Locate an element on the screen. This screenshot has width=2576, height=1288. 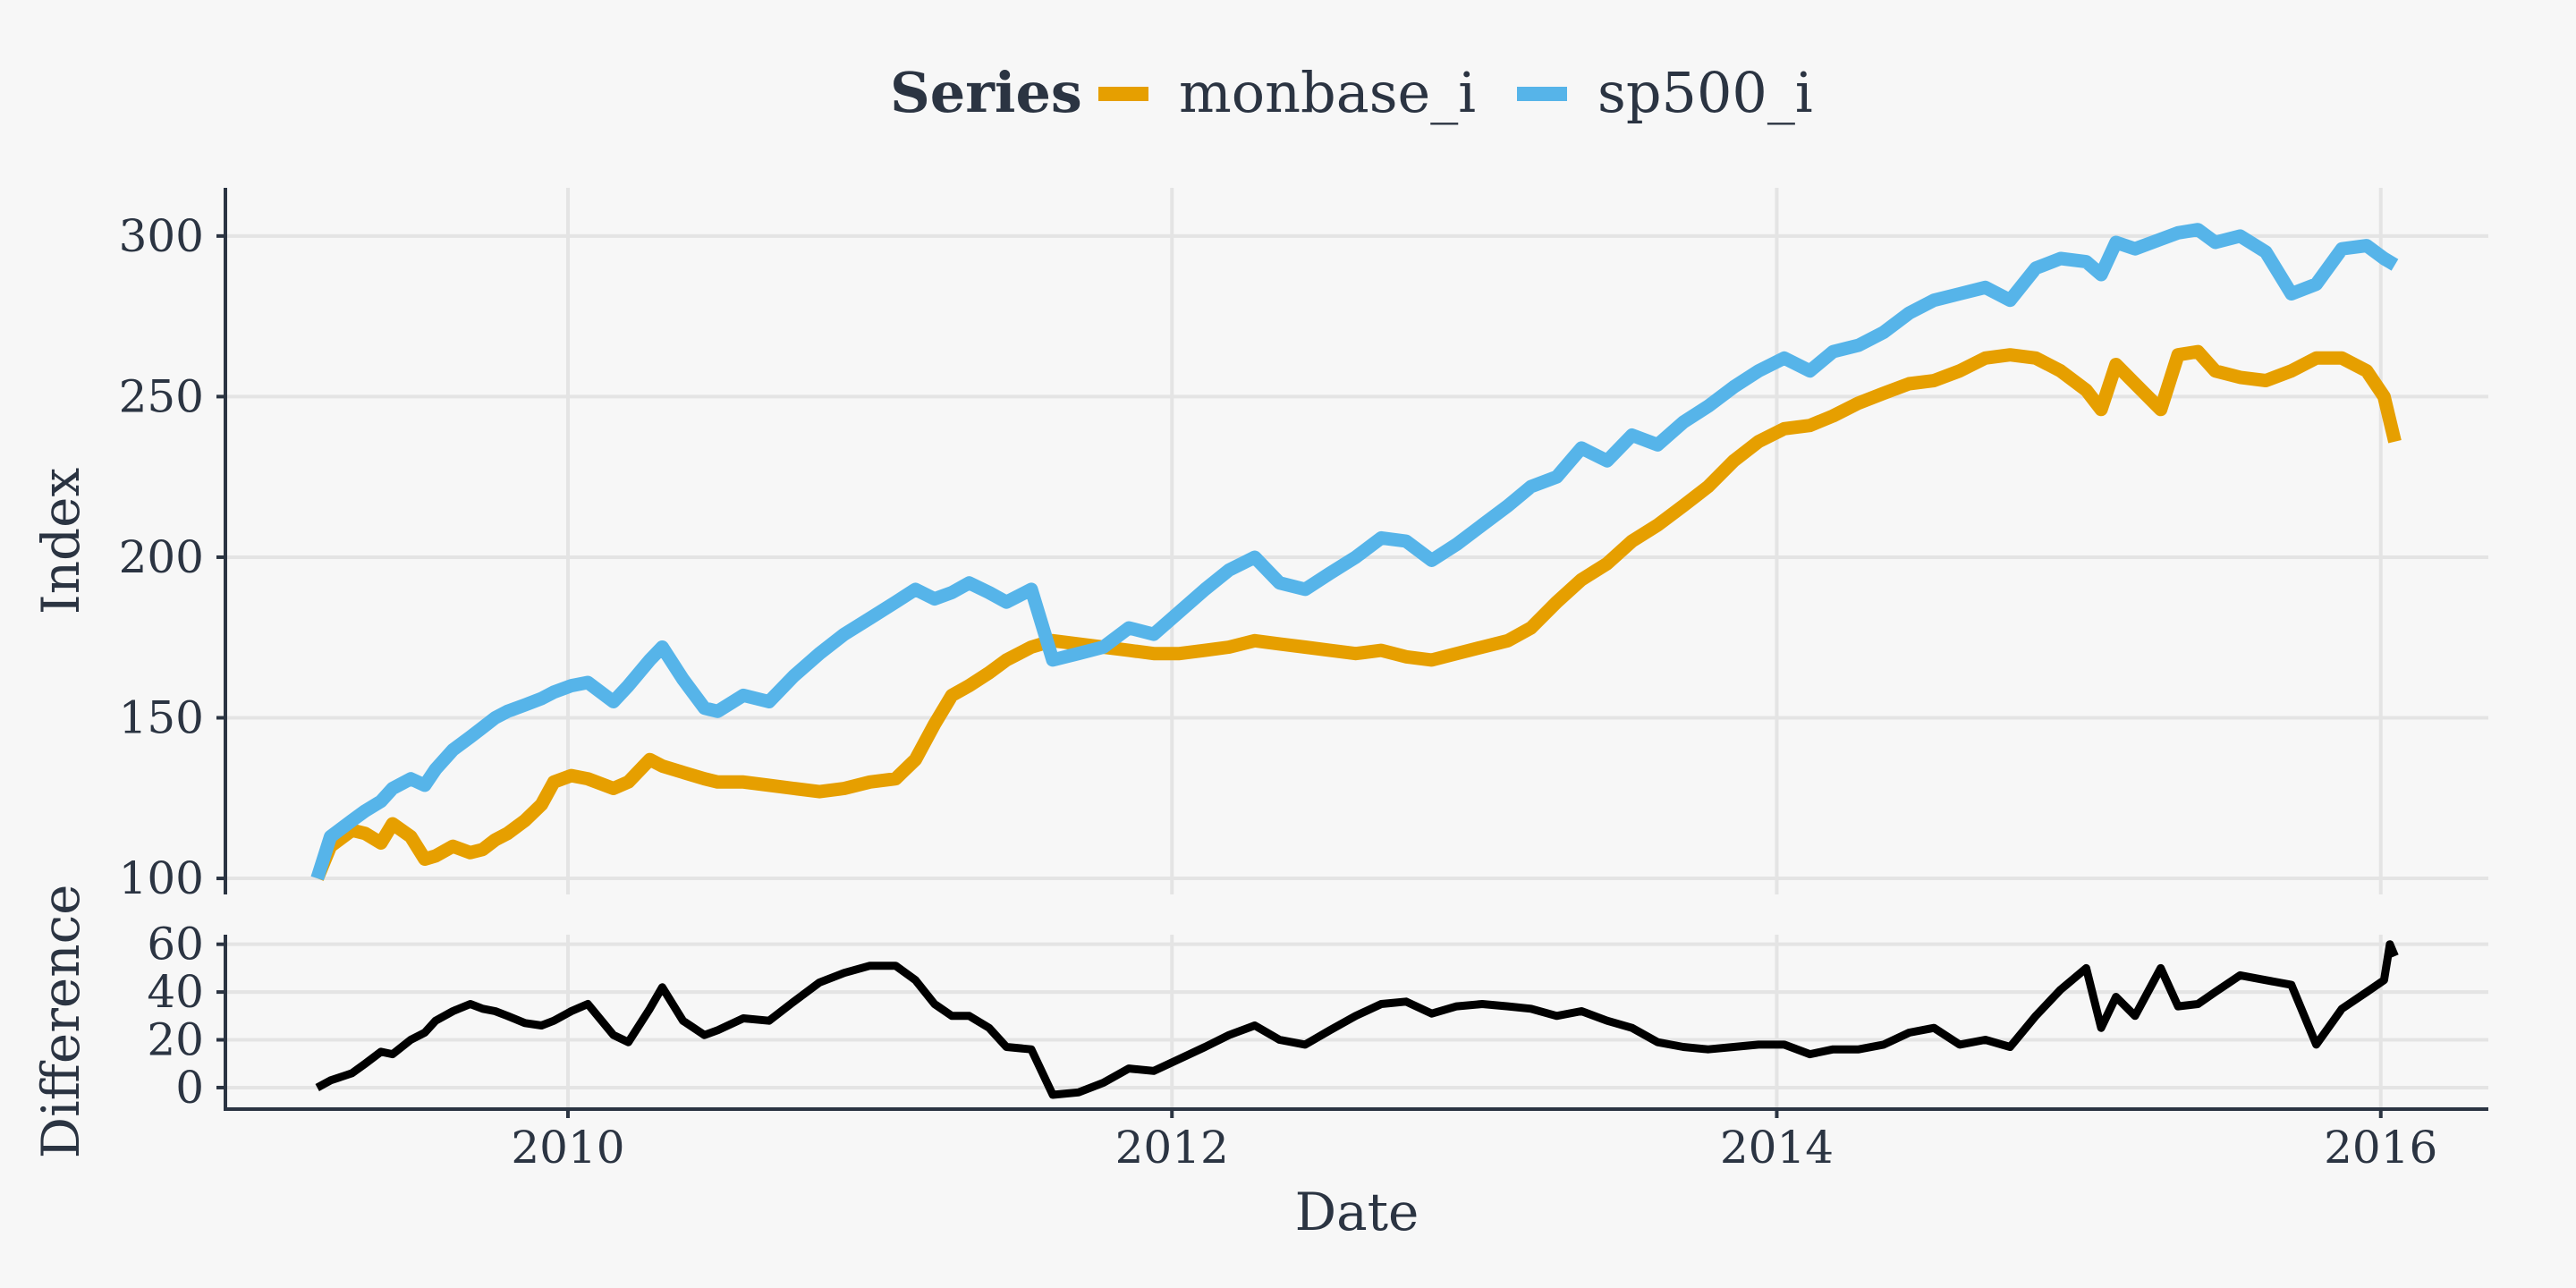
bottom-panel-grid is located at coordinates (1356, 1022).